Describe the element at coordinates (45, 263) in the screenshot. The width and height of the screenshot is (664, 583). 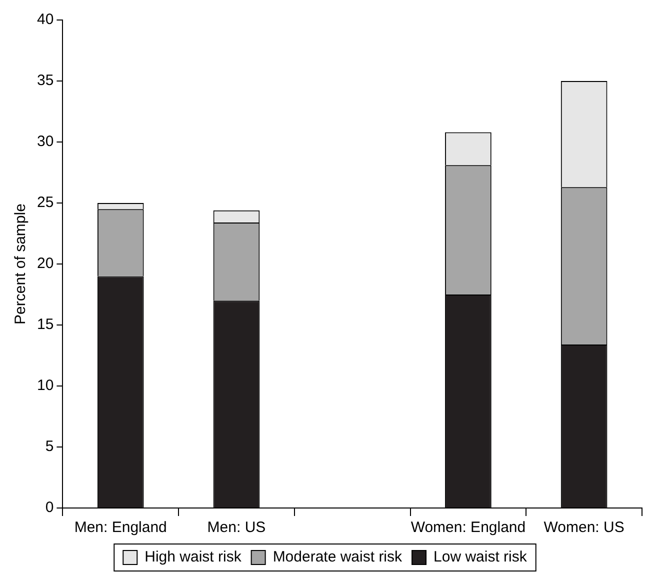
I see `y-tick-label: 20` at that location.